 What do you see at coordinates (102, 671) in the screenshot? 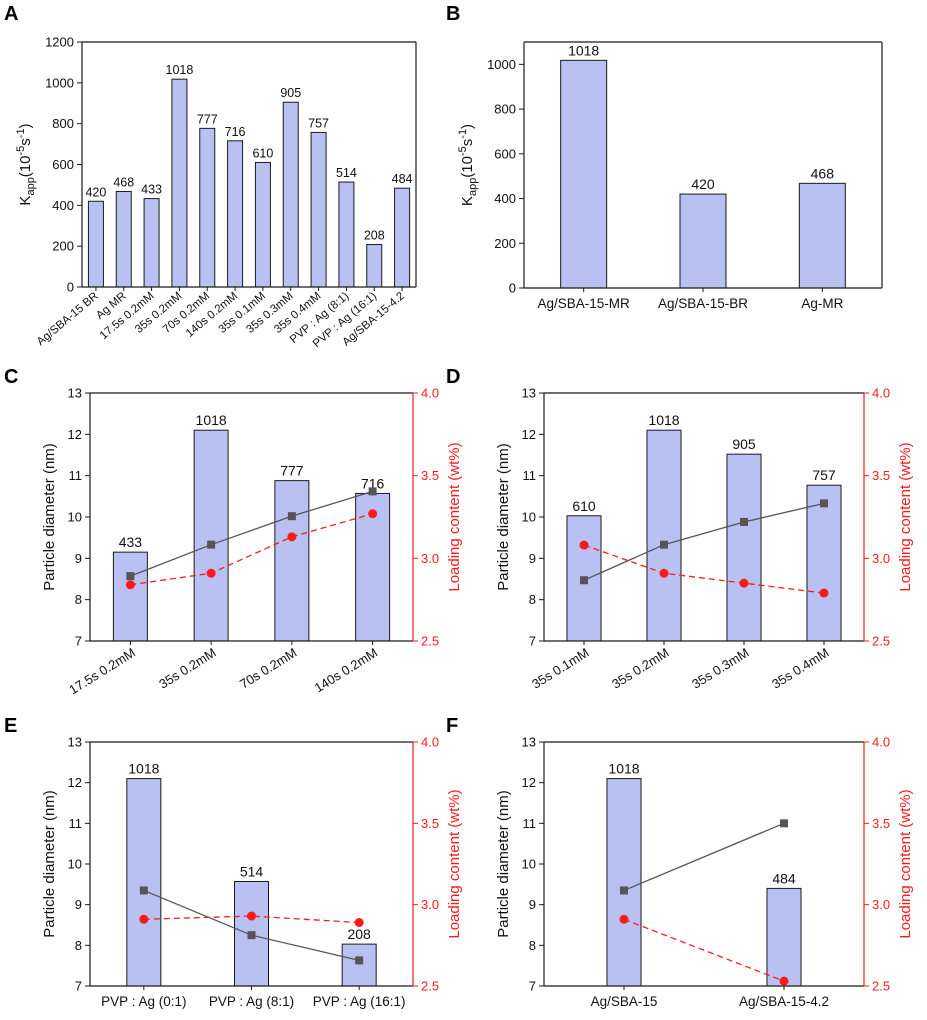
I see `x-tick-label: 17.5s 0.2mM` at bounding box center [102, 671].